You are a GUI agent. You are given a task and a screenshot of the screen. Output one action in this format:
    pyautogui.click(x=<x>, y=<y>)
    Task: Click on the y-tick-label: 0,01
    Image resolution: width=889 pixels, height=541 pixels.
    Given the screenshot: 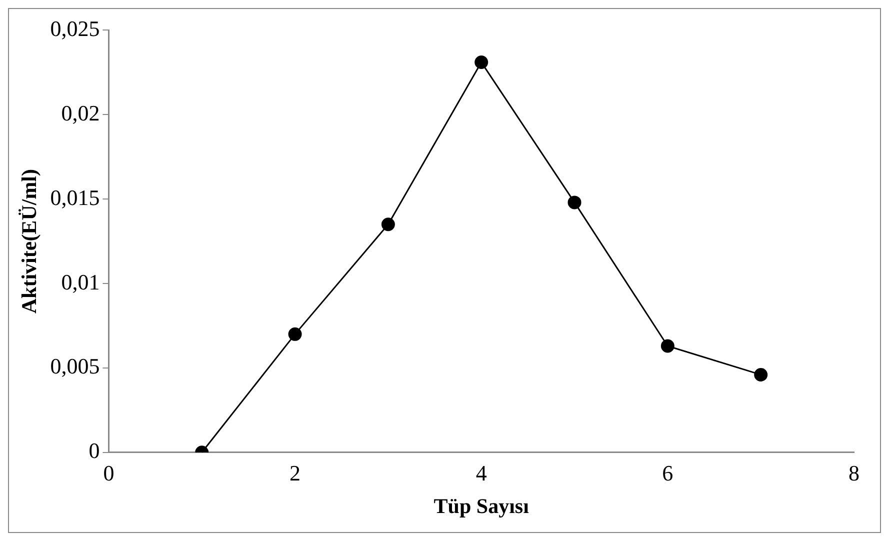 What is the action you would take?
    pyautogui.click(x=80, y=281)
    